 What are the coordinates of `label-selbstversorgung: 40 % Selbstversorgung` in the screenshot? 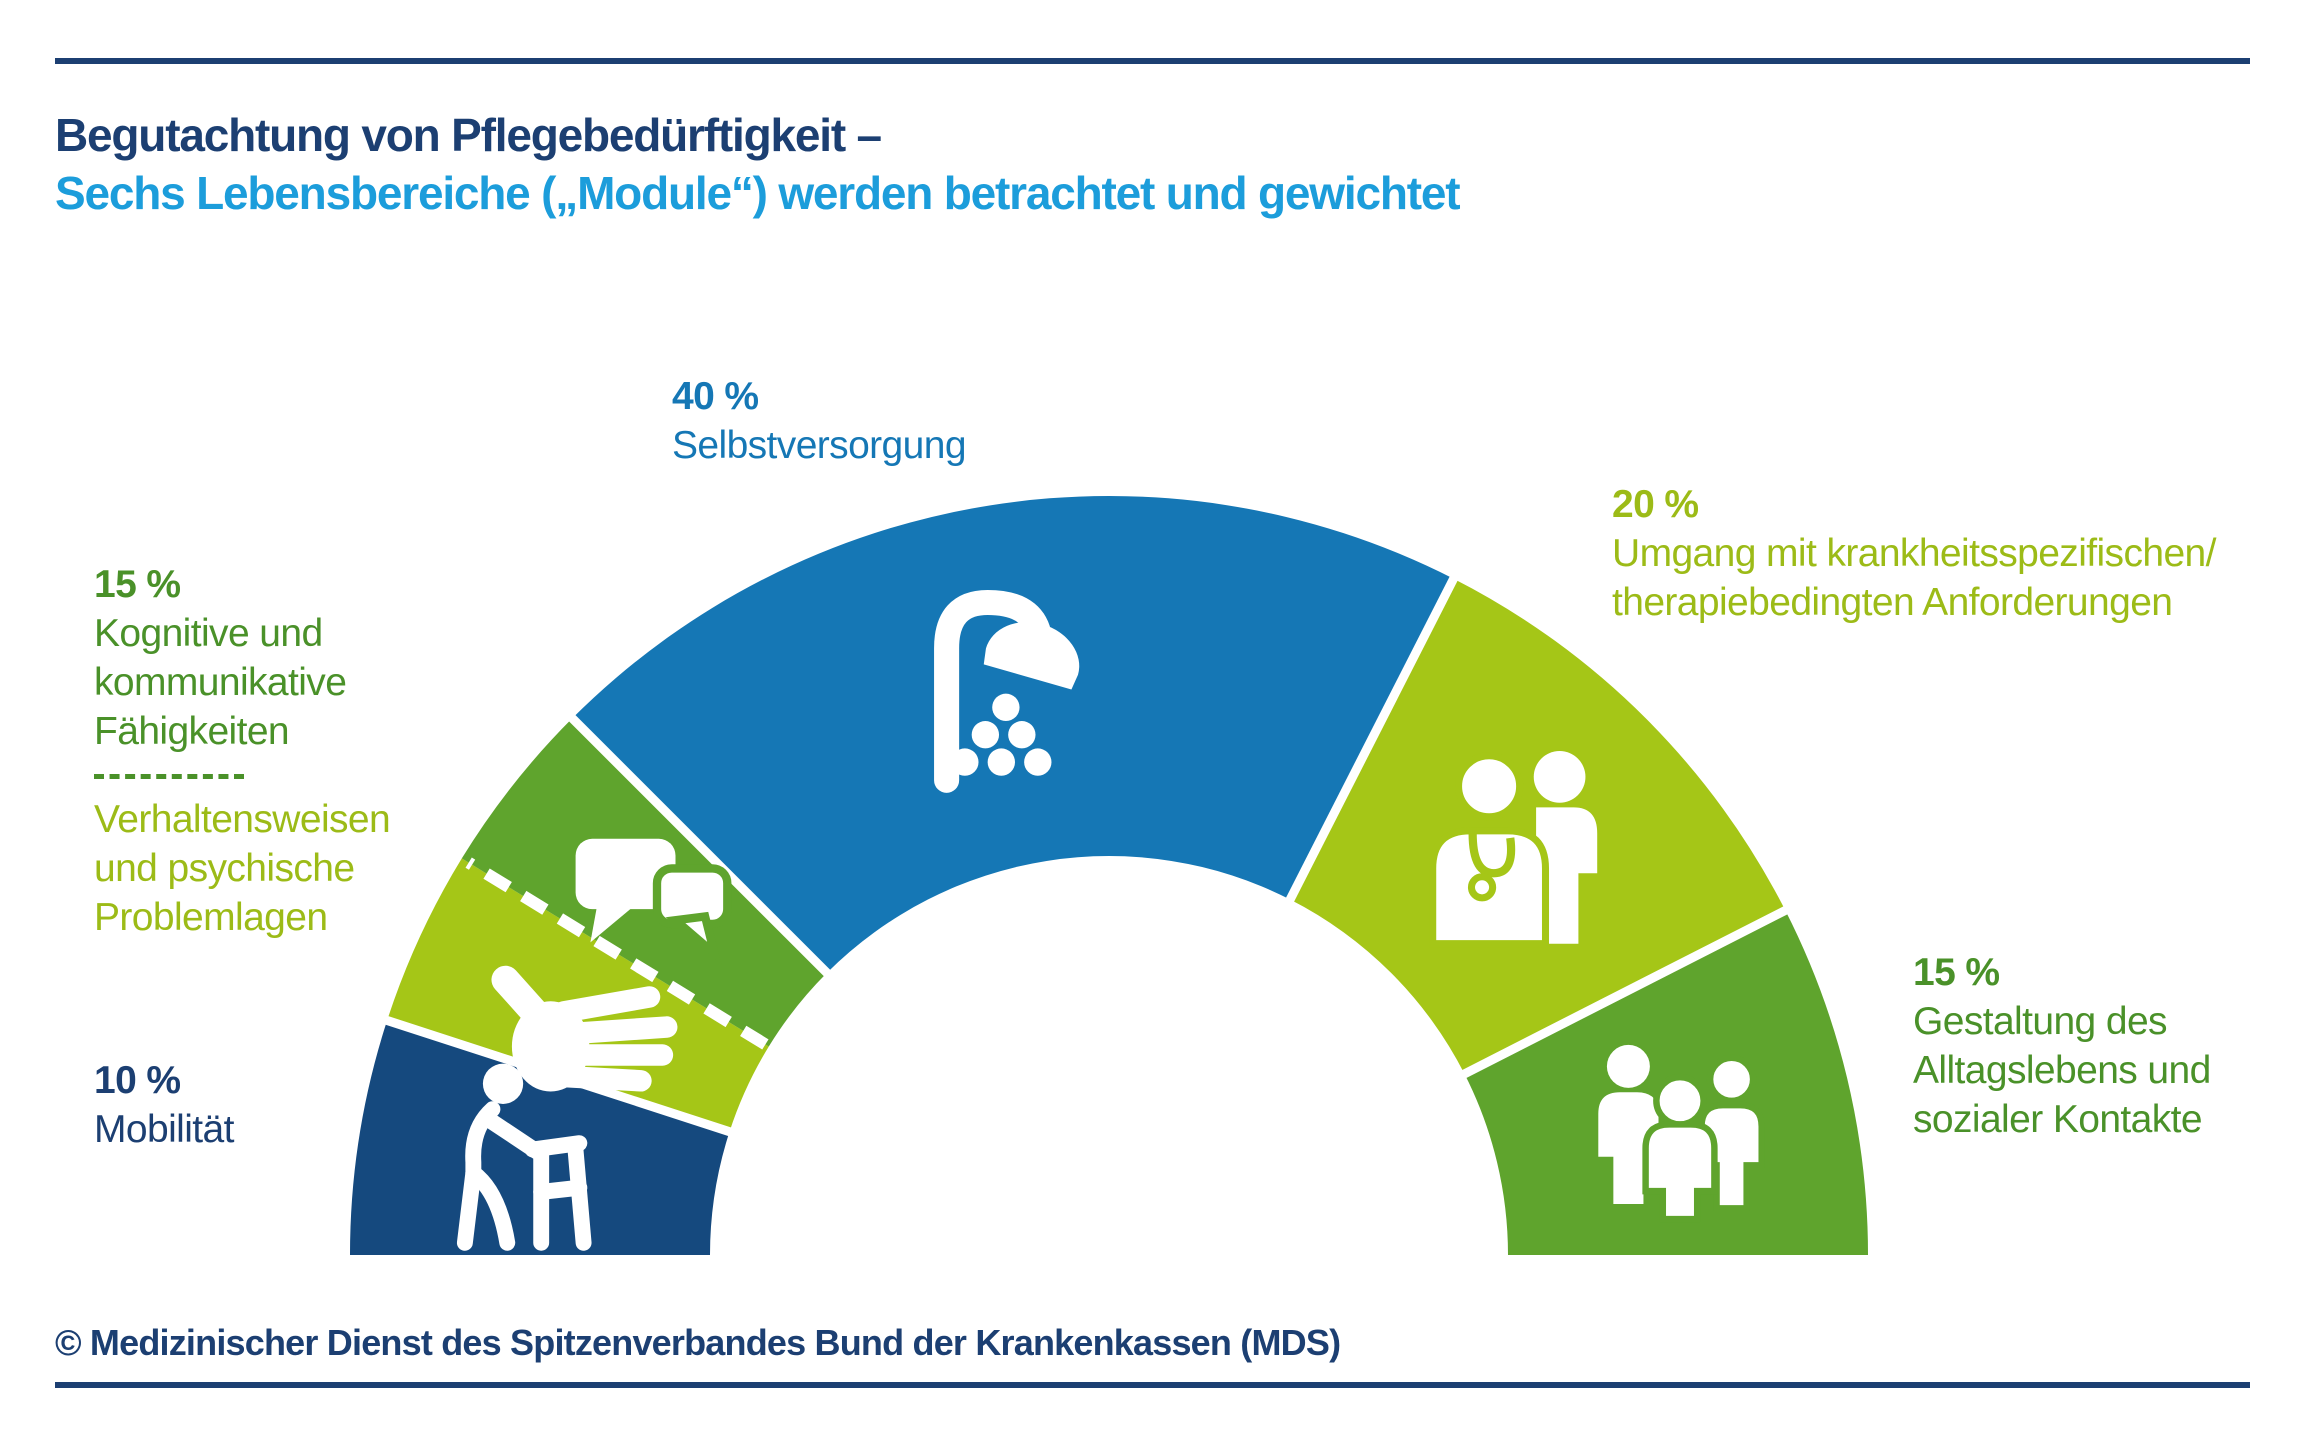 It's located at (819, 421).